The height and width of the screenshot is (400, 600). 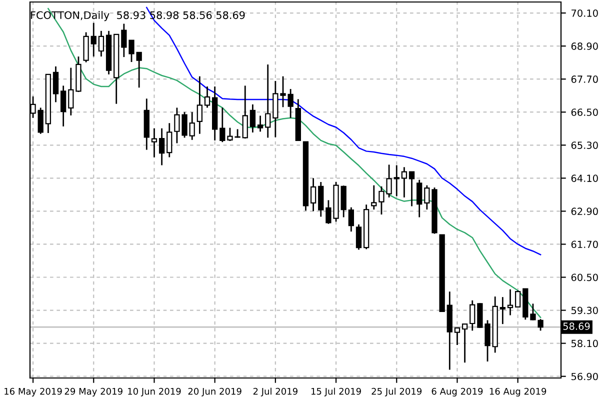 I want to click on x-tick-label: 29 May 2019, so click(x=93, y=392).